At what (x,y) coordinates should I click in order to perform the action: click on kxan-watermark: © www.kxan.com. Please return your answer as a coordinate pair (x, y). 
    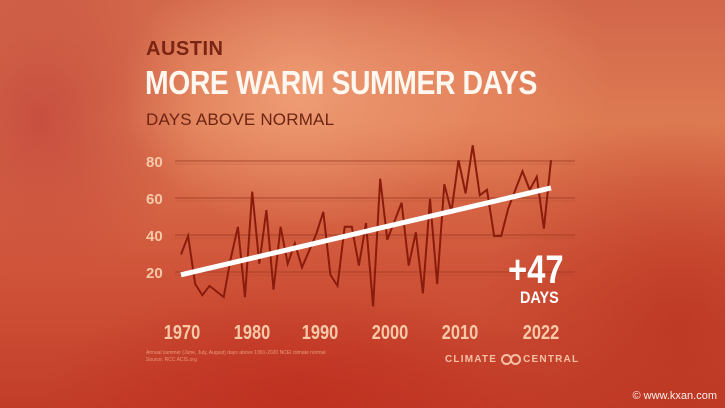
    Looking at the image, I should click on (674, 396).